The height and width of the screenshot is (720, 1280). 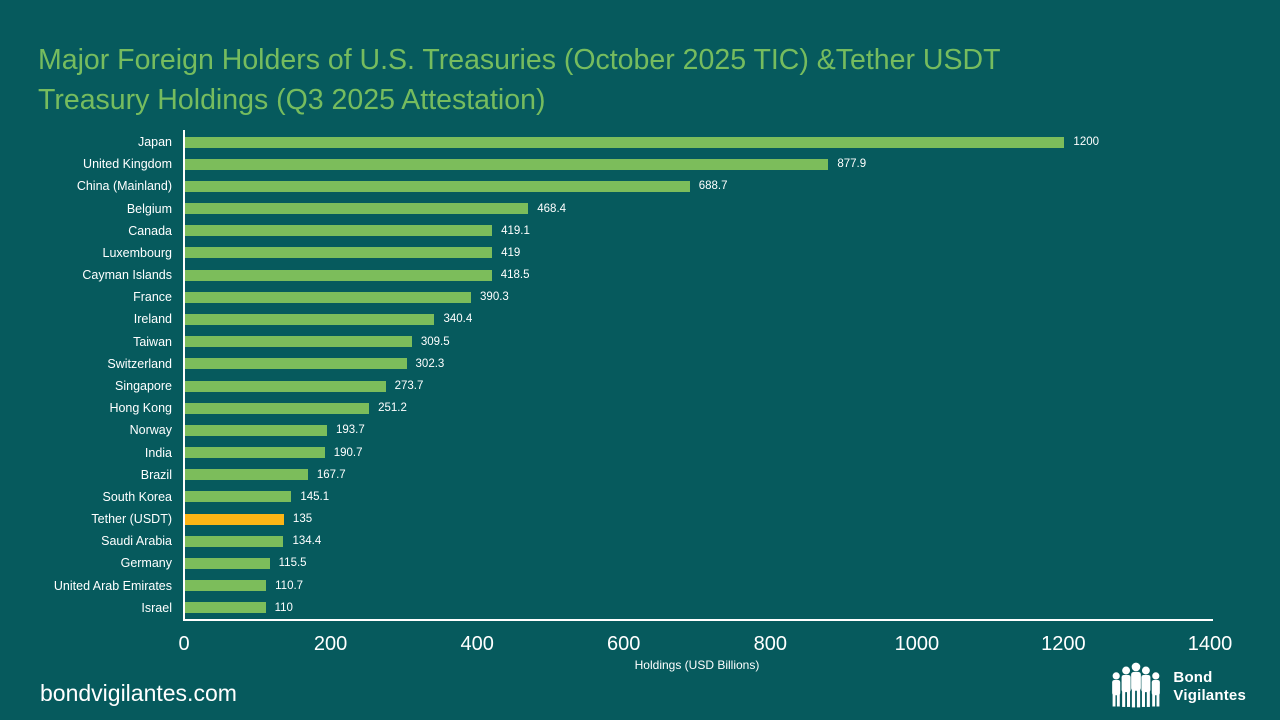 I want to click on bar-row: Belgium 468.4, so click(x=630, y=209).